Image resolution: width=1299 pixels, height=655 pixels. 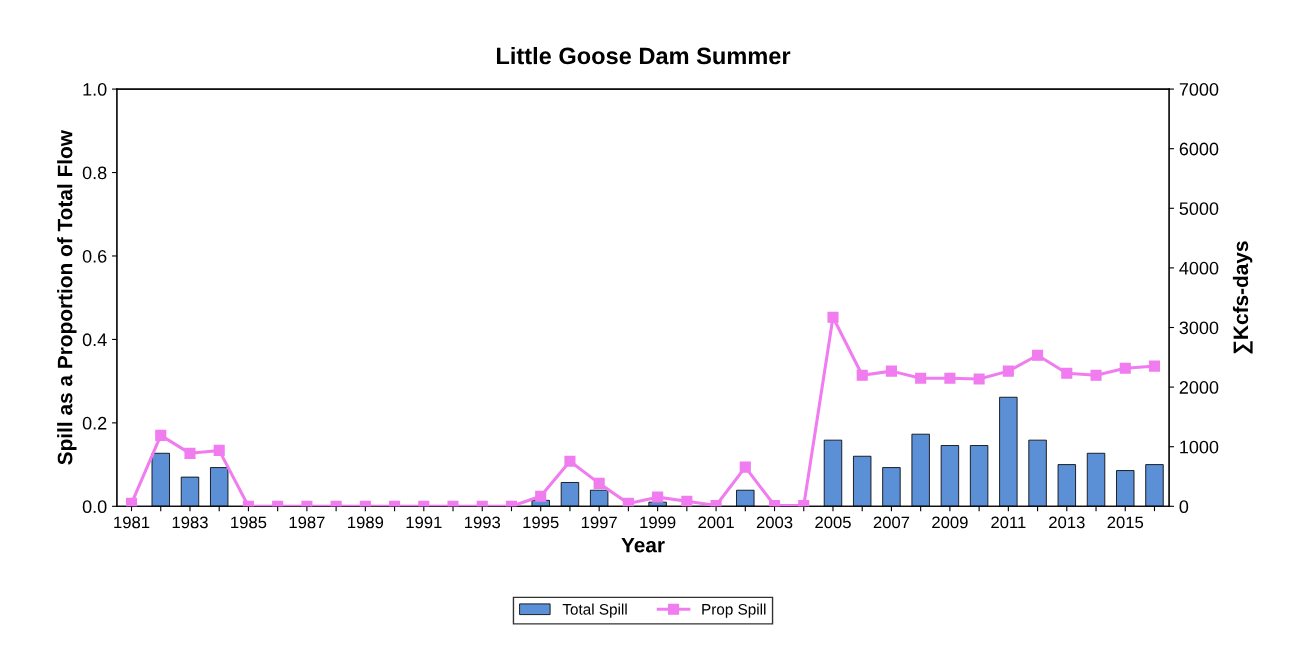 I want to click on y-tick-label: 0.6, so click(x=94, y=256).